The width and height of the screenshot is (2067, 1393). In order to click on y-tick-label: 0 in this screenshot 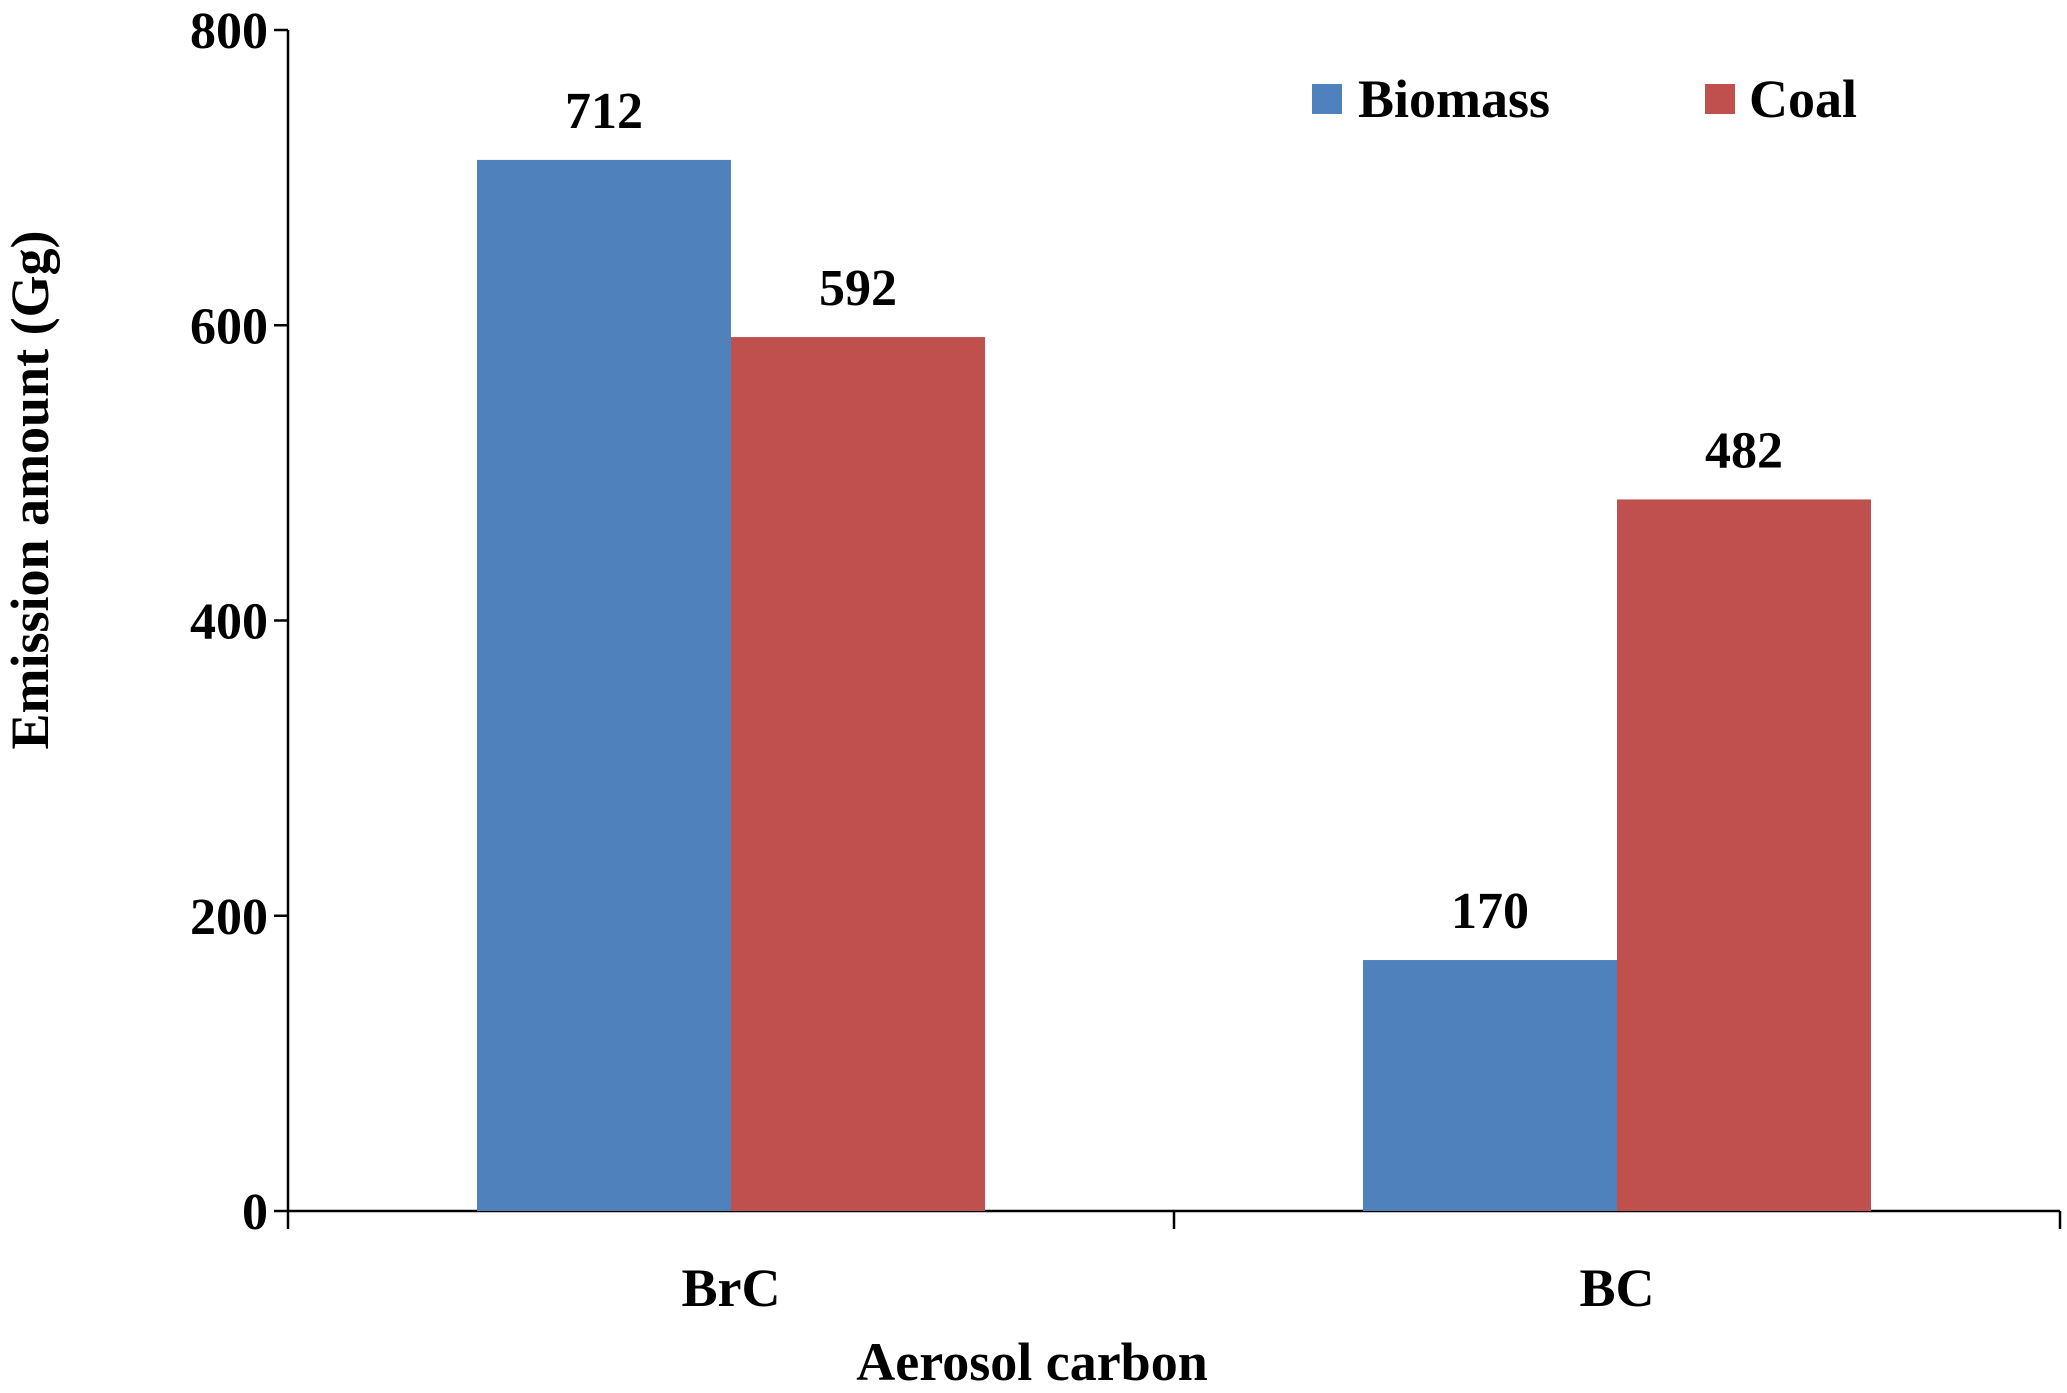, I will do `click(255, 1212)`.